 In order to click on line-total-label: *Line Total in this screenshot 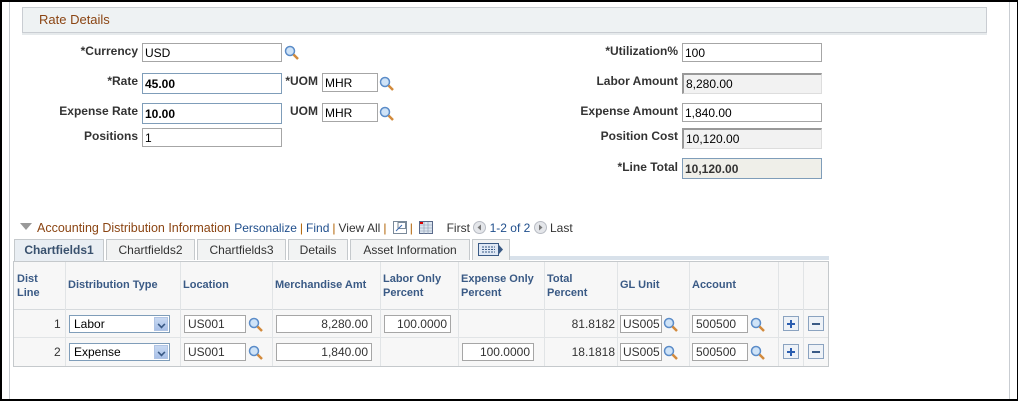, I will do `click(647, 167)`.